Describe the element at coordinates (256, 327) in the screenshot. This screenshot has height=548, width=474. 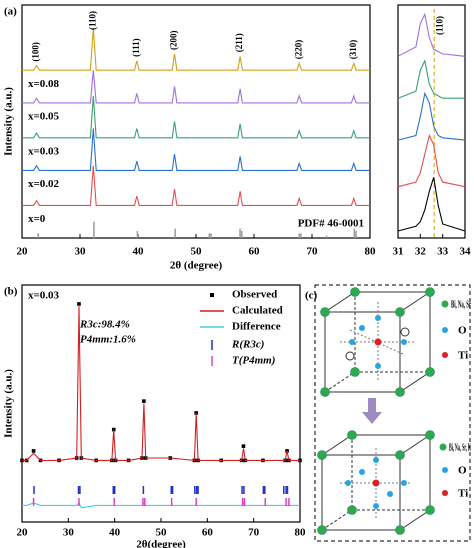
I see `legend-label: Difference` at that location.